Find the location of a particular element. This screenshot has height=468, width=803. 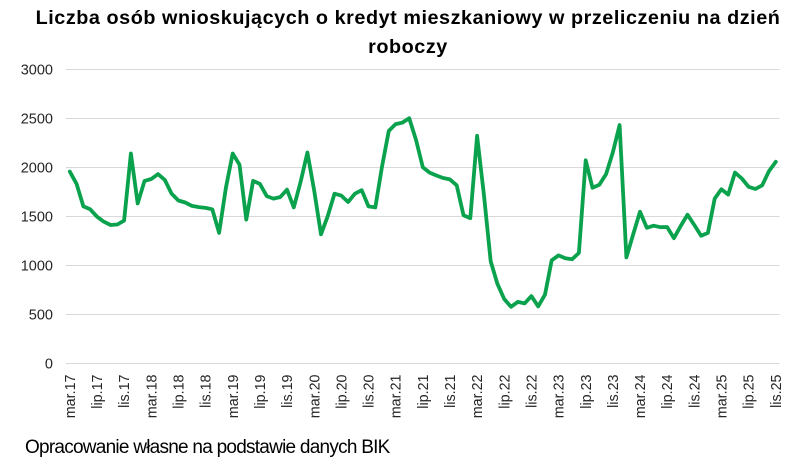

svg-text: lis.25 is located at coordinates (777, 390).